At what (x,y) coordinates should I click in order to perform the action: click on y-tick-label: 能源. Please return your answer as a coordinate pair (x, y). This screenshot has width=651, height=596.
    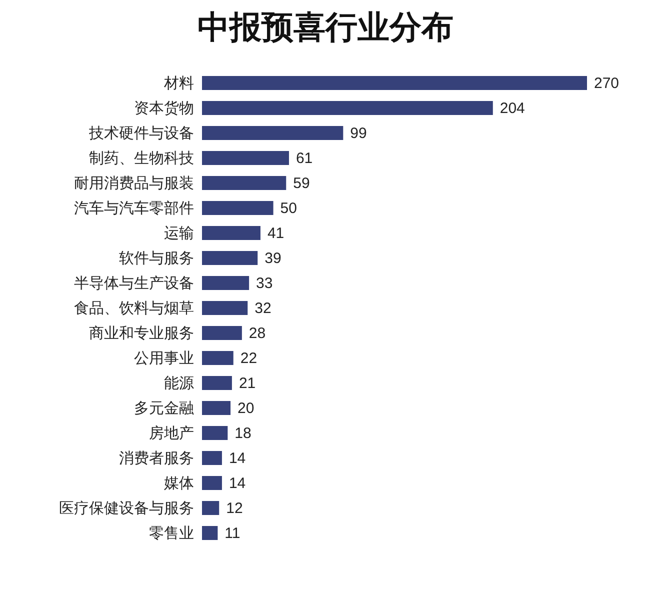
    Looking at the image, I should click on (179, 383).